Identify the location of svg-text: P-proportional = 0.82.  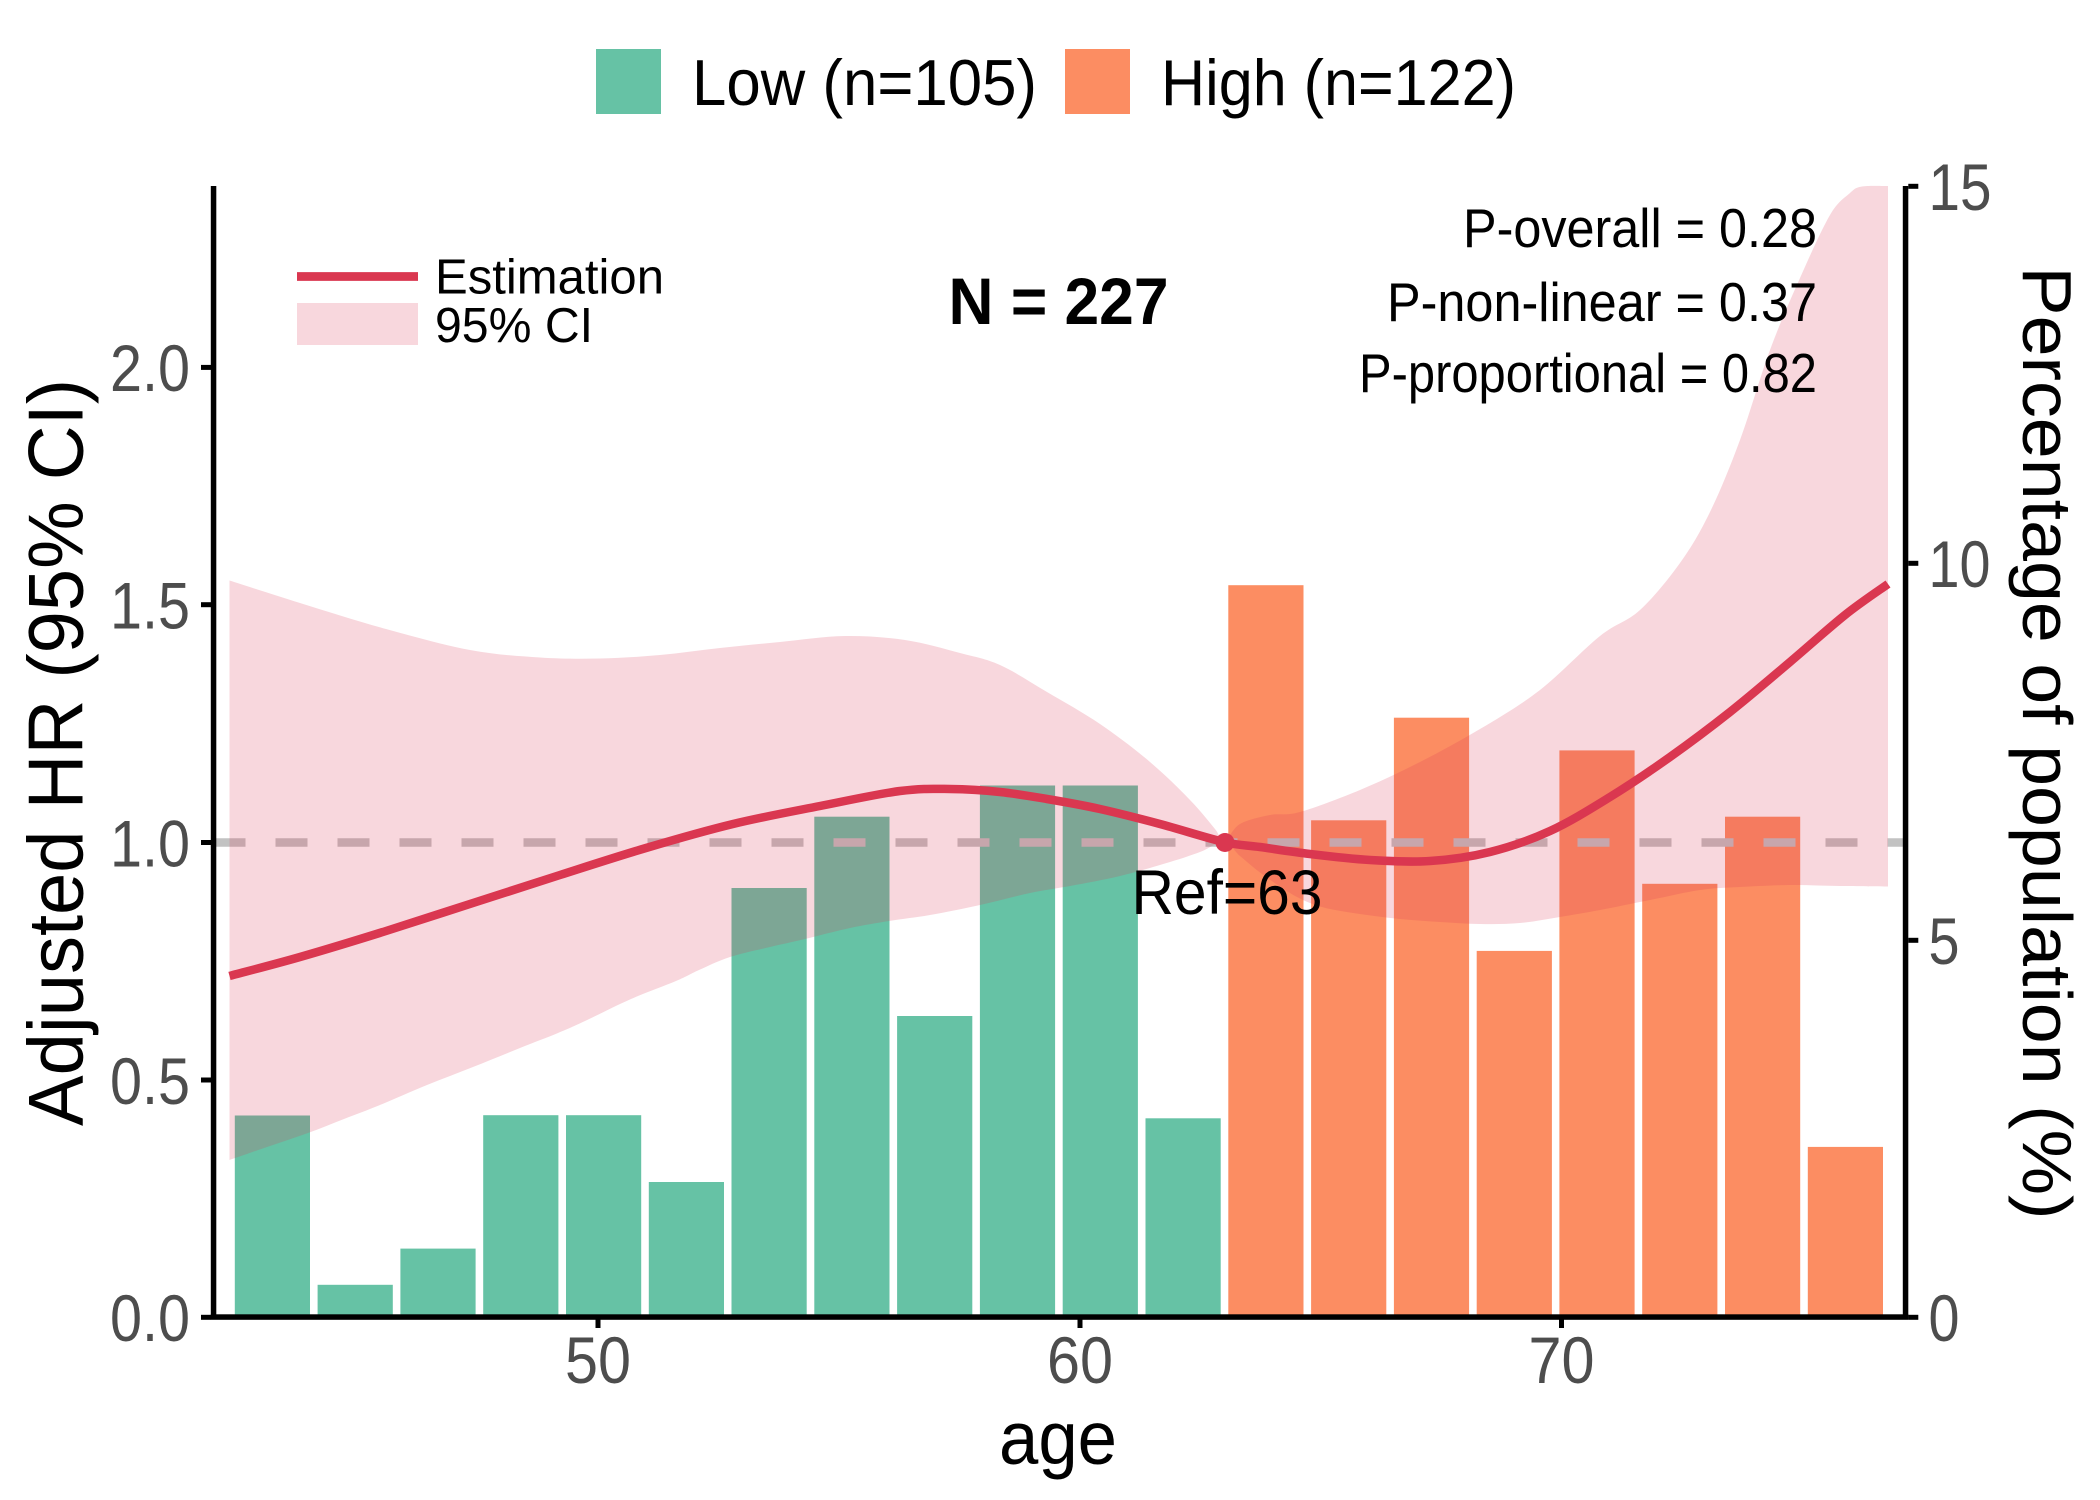
(1588, 373).